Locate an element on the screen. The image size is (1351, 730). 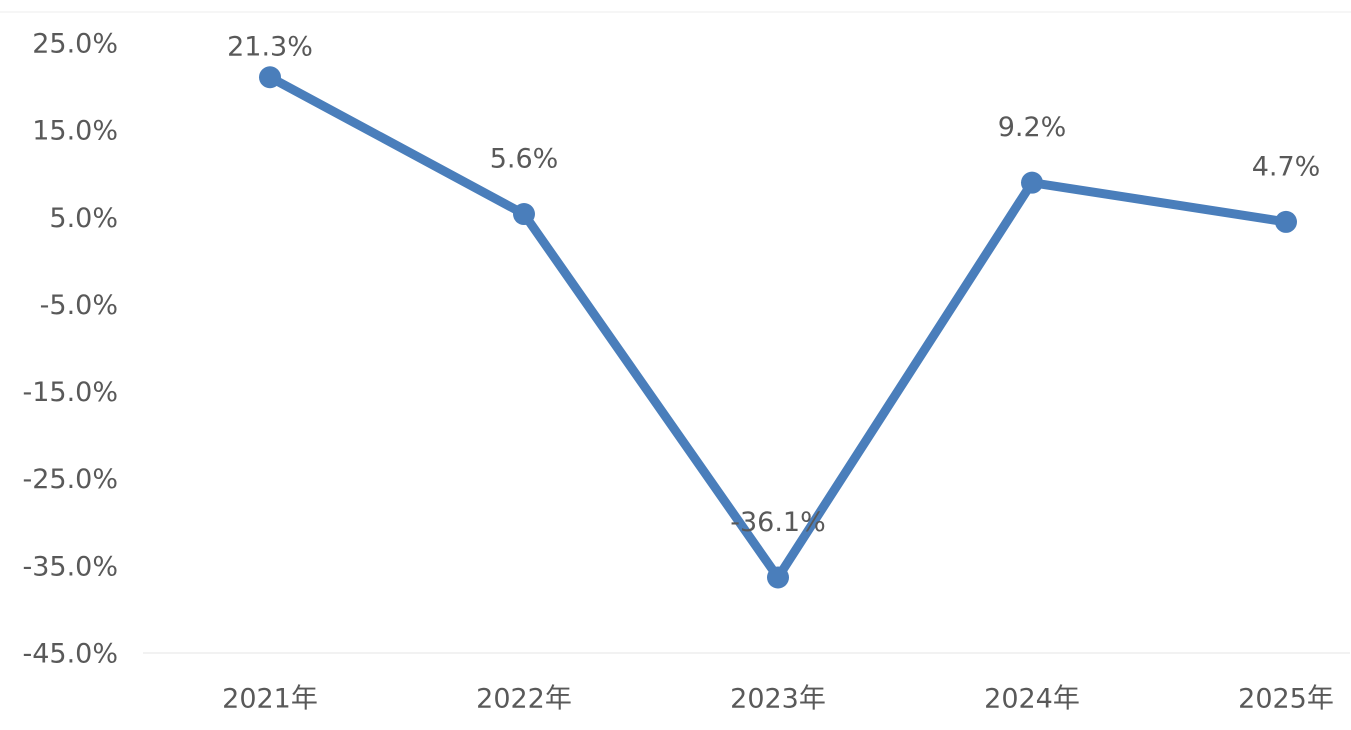
x-tick-label: 2021年 is located at coordinates (270, 699).